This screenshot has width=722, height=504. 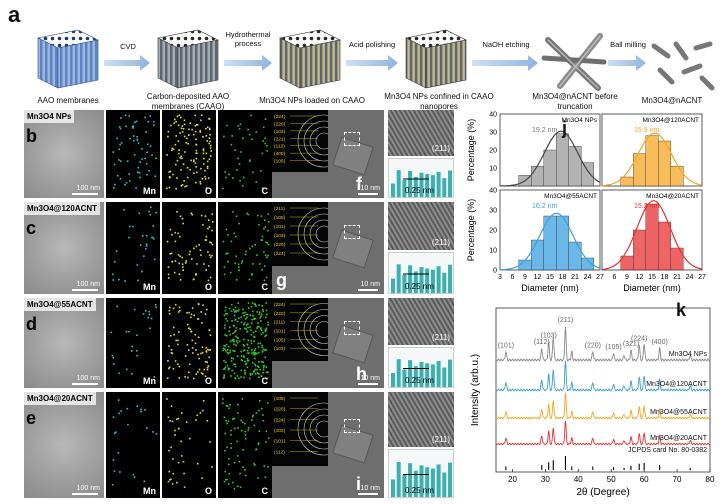 I want to click on lattice-image: (211), so click(x=421, y=226).